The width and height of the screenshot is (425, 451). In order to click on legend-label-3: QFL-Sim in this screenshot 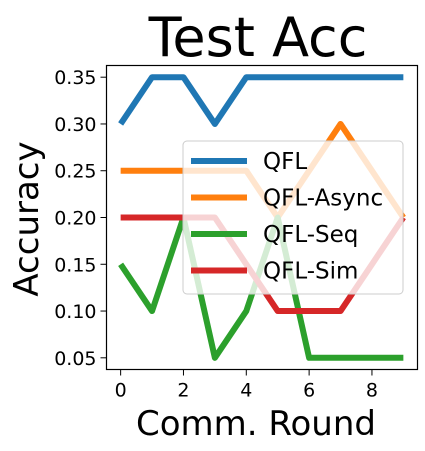, I will do `click(310, 272)`.